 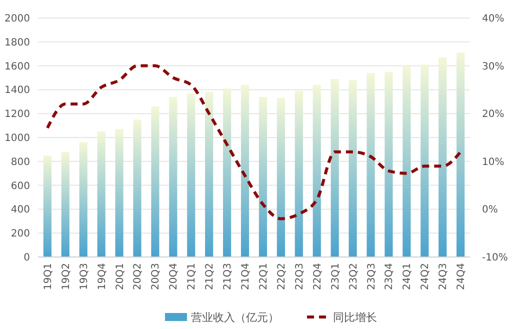 I want to click on y-tick-label: 1600, so click(x=17, y=66).